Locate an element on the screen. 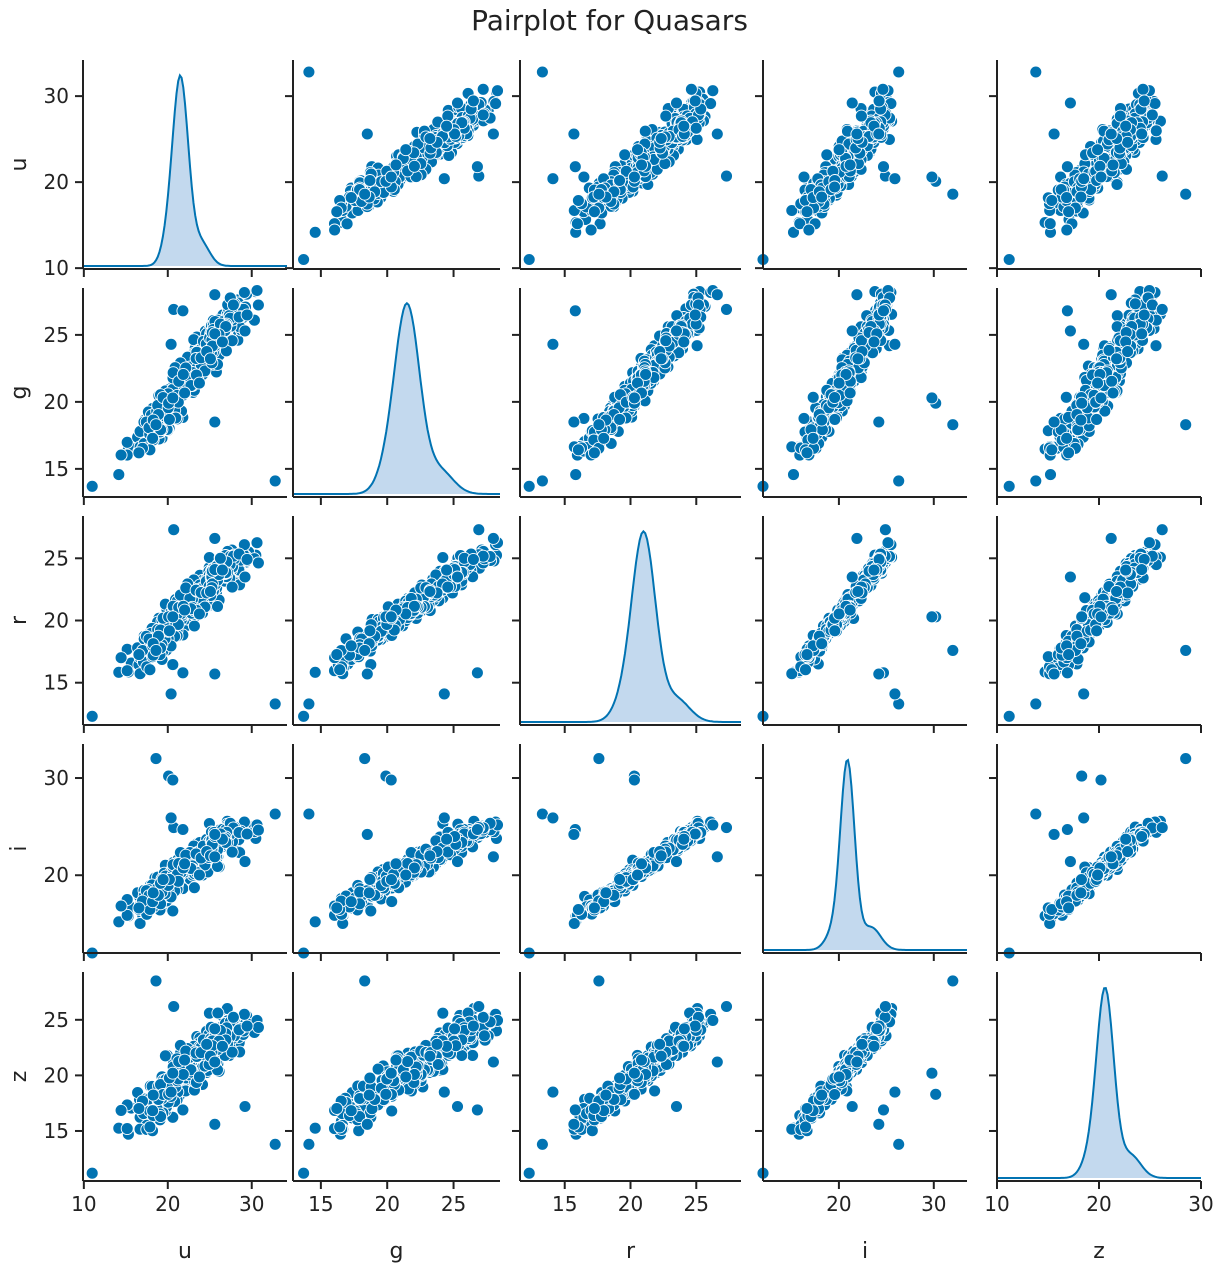  kde-curve-u is located at coordinates (185, 170).